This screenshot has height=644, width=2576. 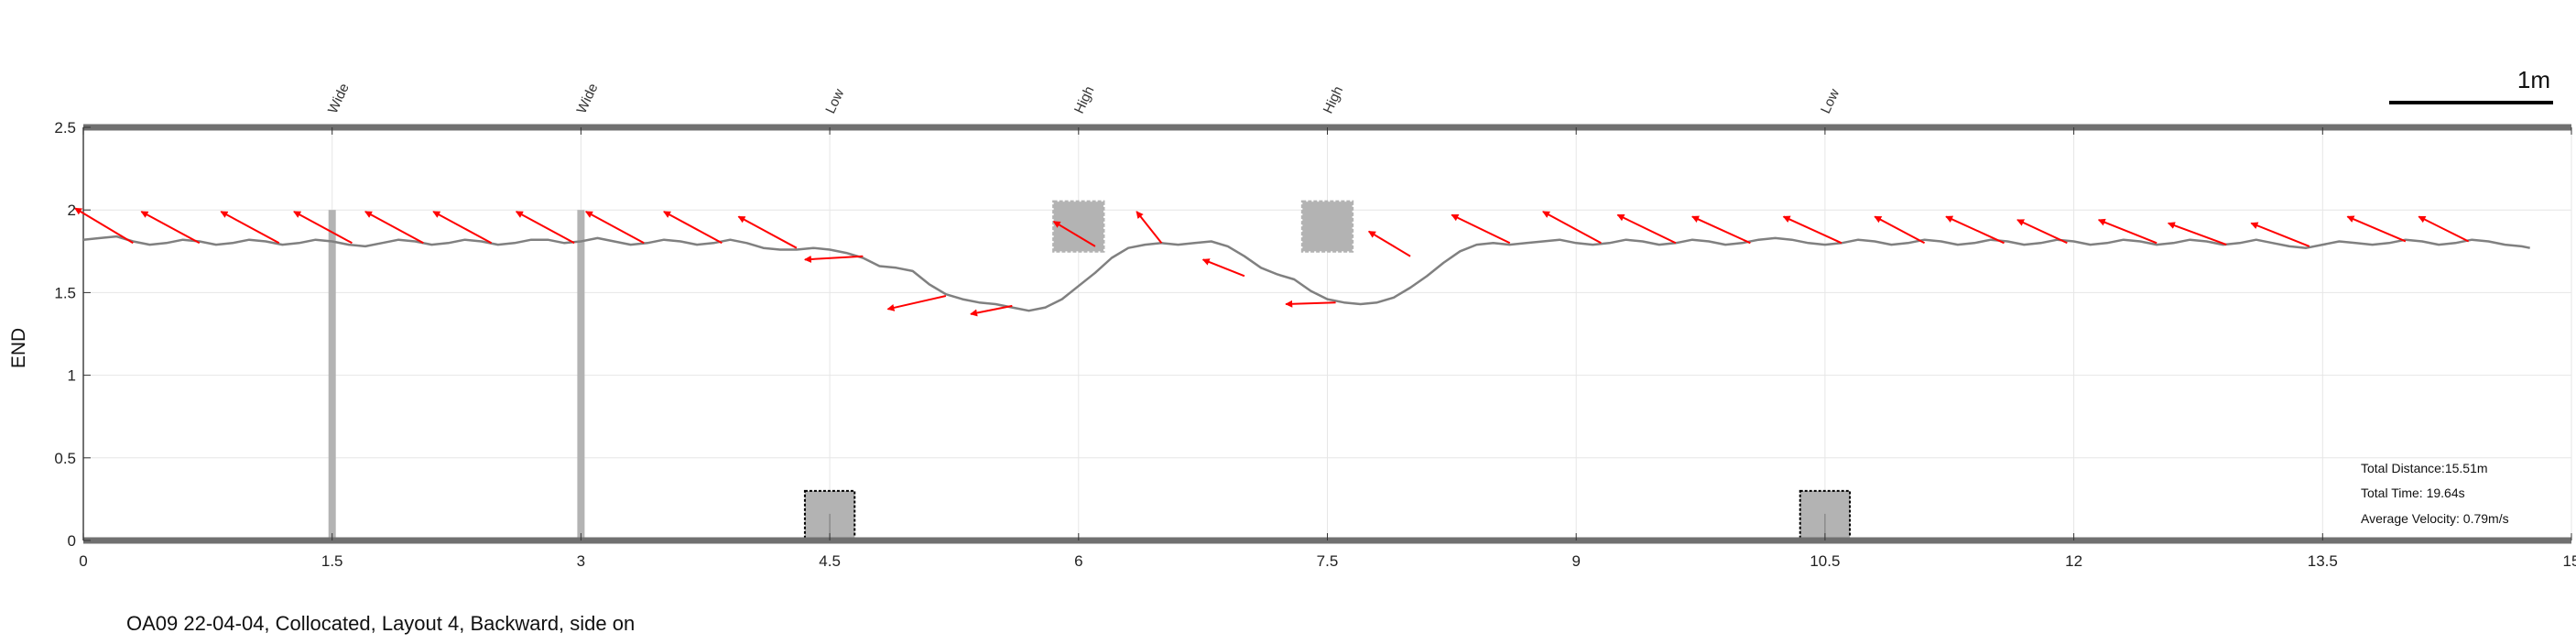 I want to click on x-tick-label-5: 7.5, so click(x=1328, y=561).